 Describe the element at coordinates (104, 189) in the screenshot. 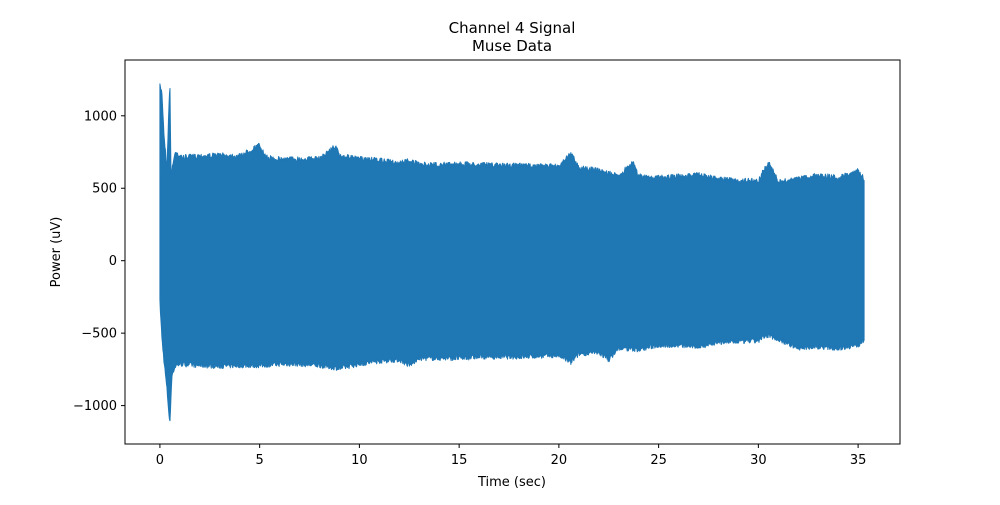

I see `y-tick-label: 500` at that location.